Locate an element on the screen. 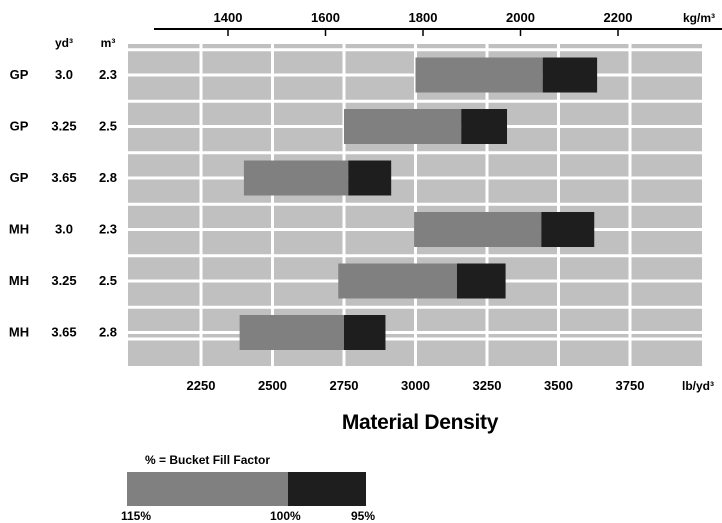 Image resolution: width=722 pixels, height=523 pixels. top-axis-tick-label: 2000 is located at coordinates (520, 17).